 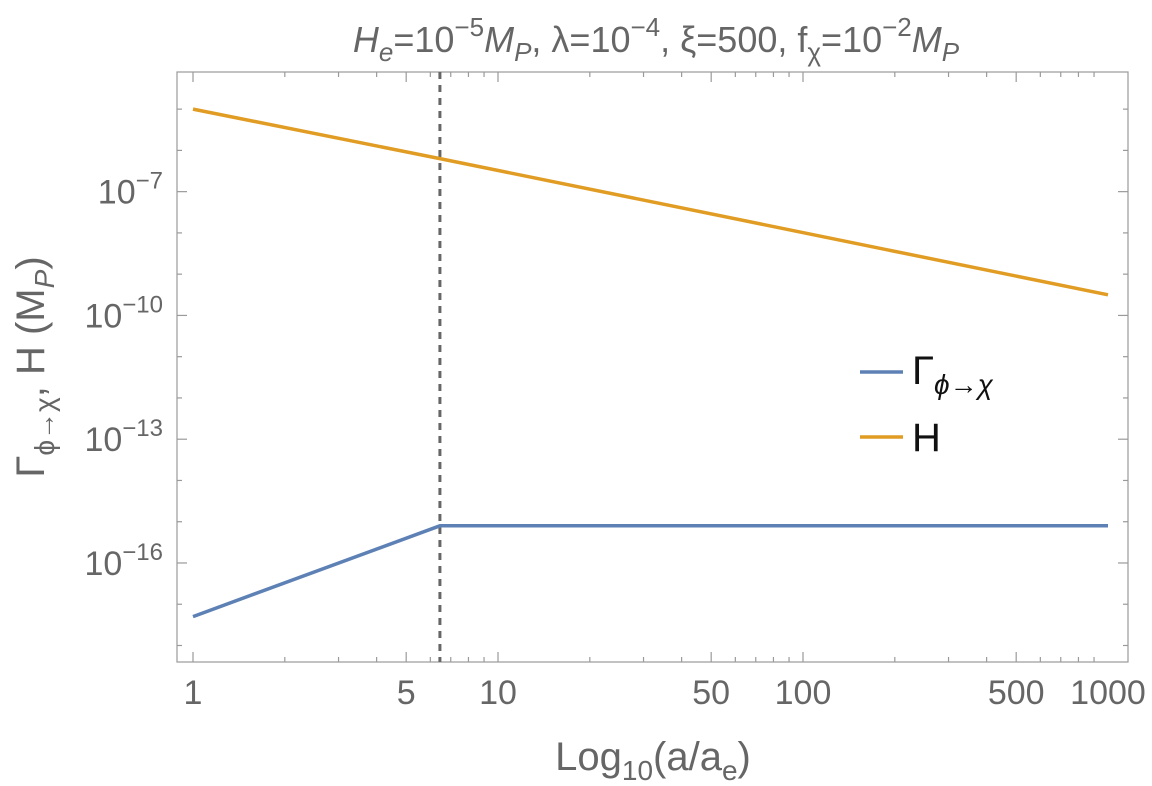 What do you see at coordinates (130, 190) in the screenshot?
I see `y-tick-label: 10−7` at bounding box center [130, 190].